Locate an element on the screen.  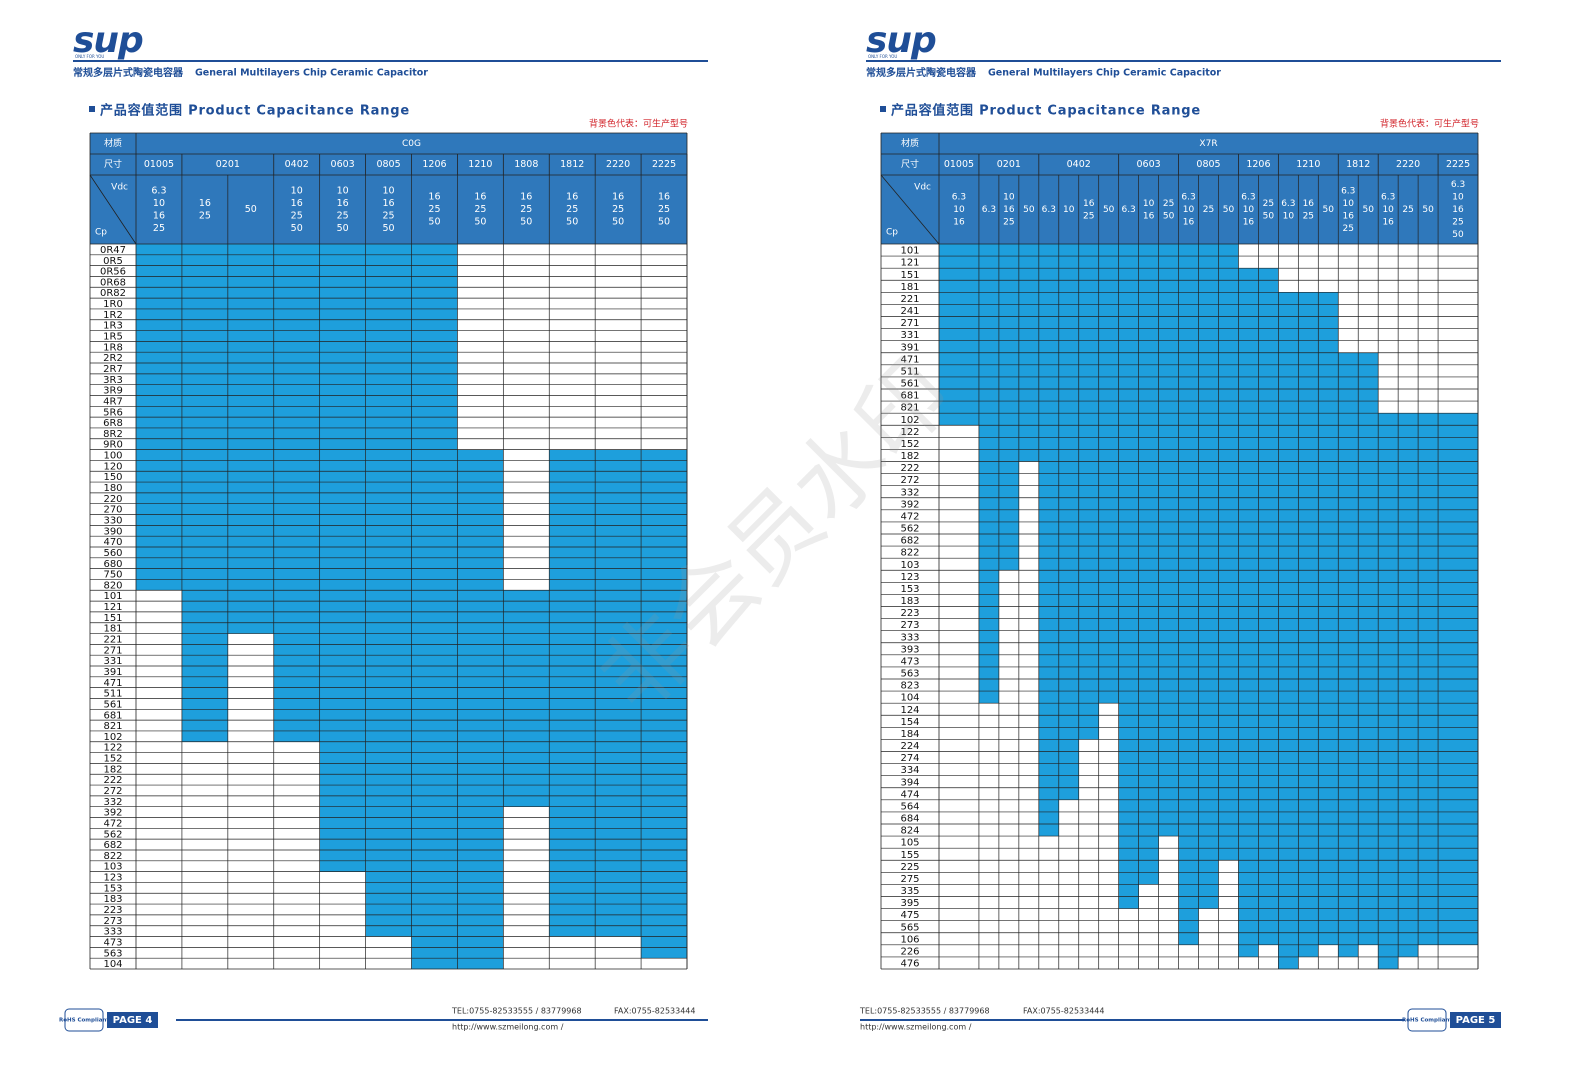
row-label: 224 is located at coordinates (909, 746).